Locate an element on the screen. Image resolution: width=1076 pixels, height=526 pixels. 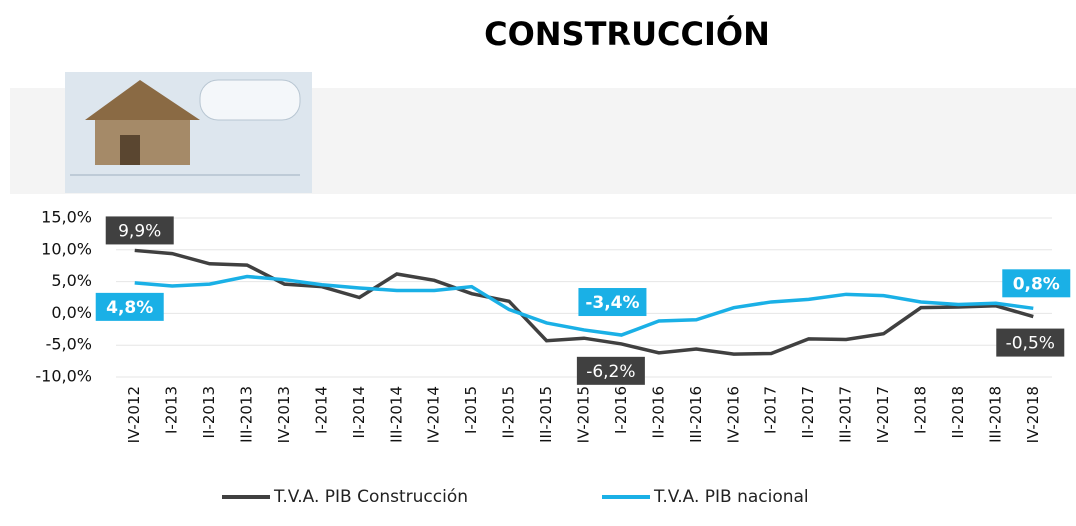
x-tick-label: II-2018 is located at coordinates (958, 412).